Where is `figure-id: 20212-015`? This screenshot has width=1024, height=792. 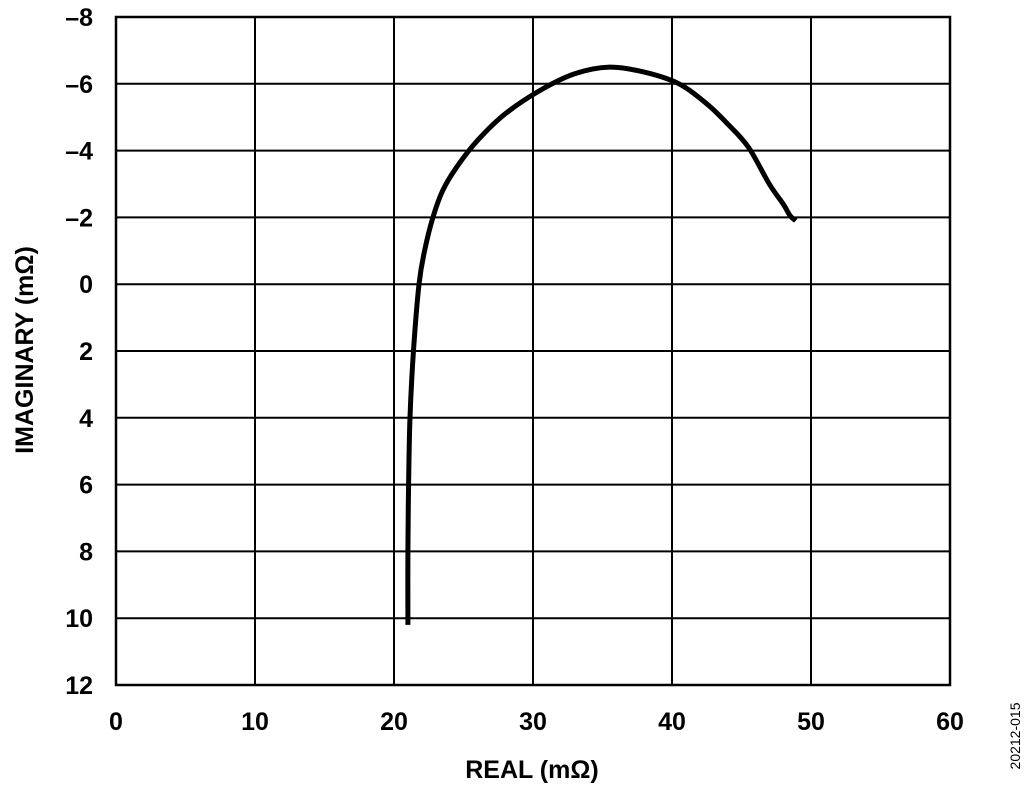
figure-id: 20212-015 is located at coordinates (1015, 735).